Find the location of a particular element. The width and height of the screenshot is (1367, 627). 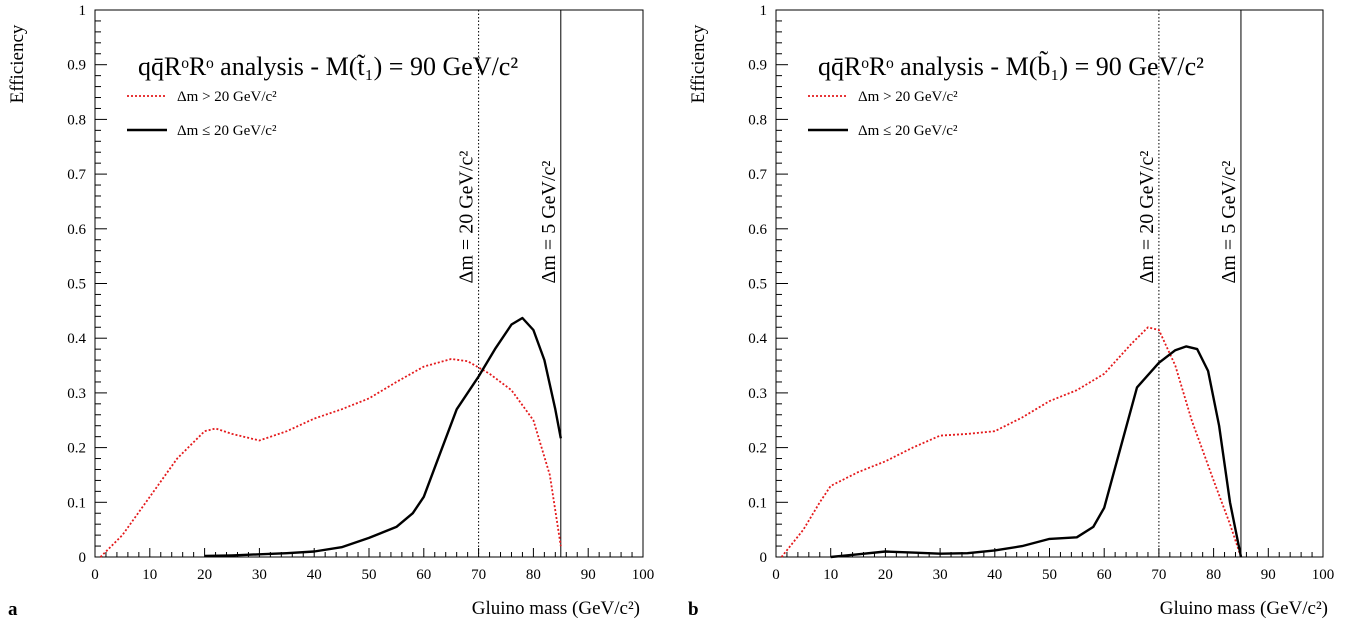

panel-letter: b is located at coordinates (693, 609).